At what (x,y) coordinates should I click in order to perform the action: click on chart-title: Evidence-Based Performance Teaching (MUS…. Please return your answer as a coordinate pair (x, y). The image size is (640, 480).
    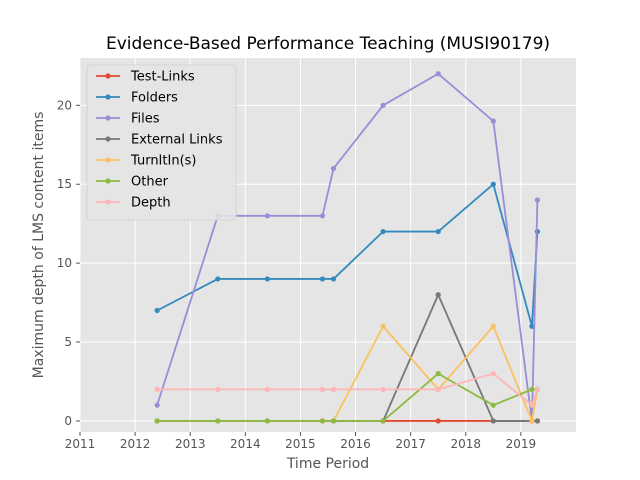
    Looking at the image, I should click on (328, 44).